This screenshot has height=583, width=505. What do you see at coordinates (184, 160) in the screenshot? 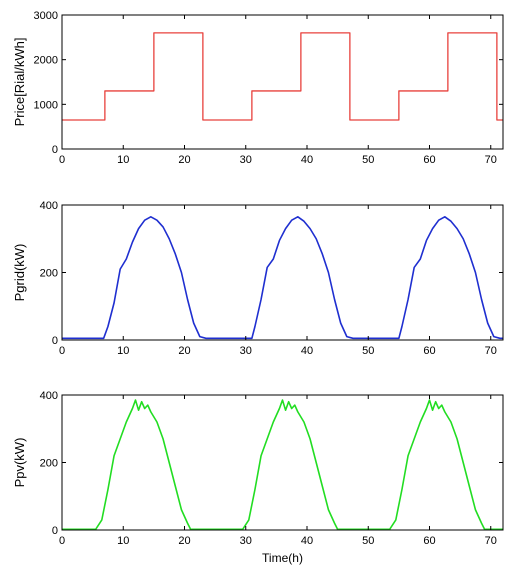
I see `price-xtick-label: 20` at bounding box center [184, 160].